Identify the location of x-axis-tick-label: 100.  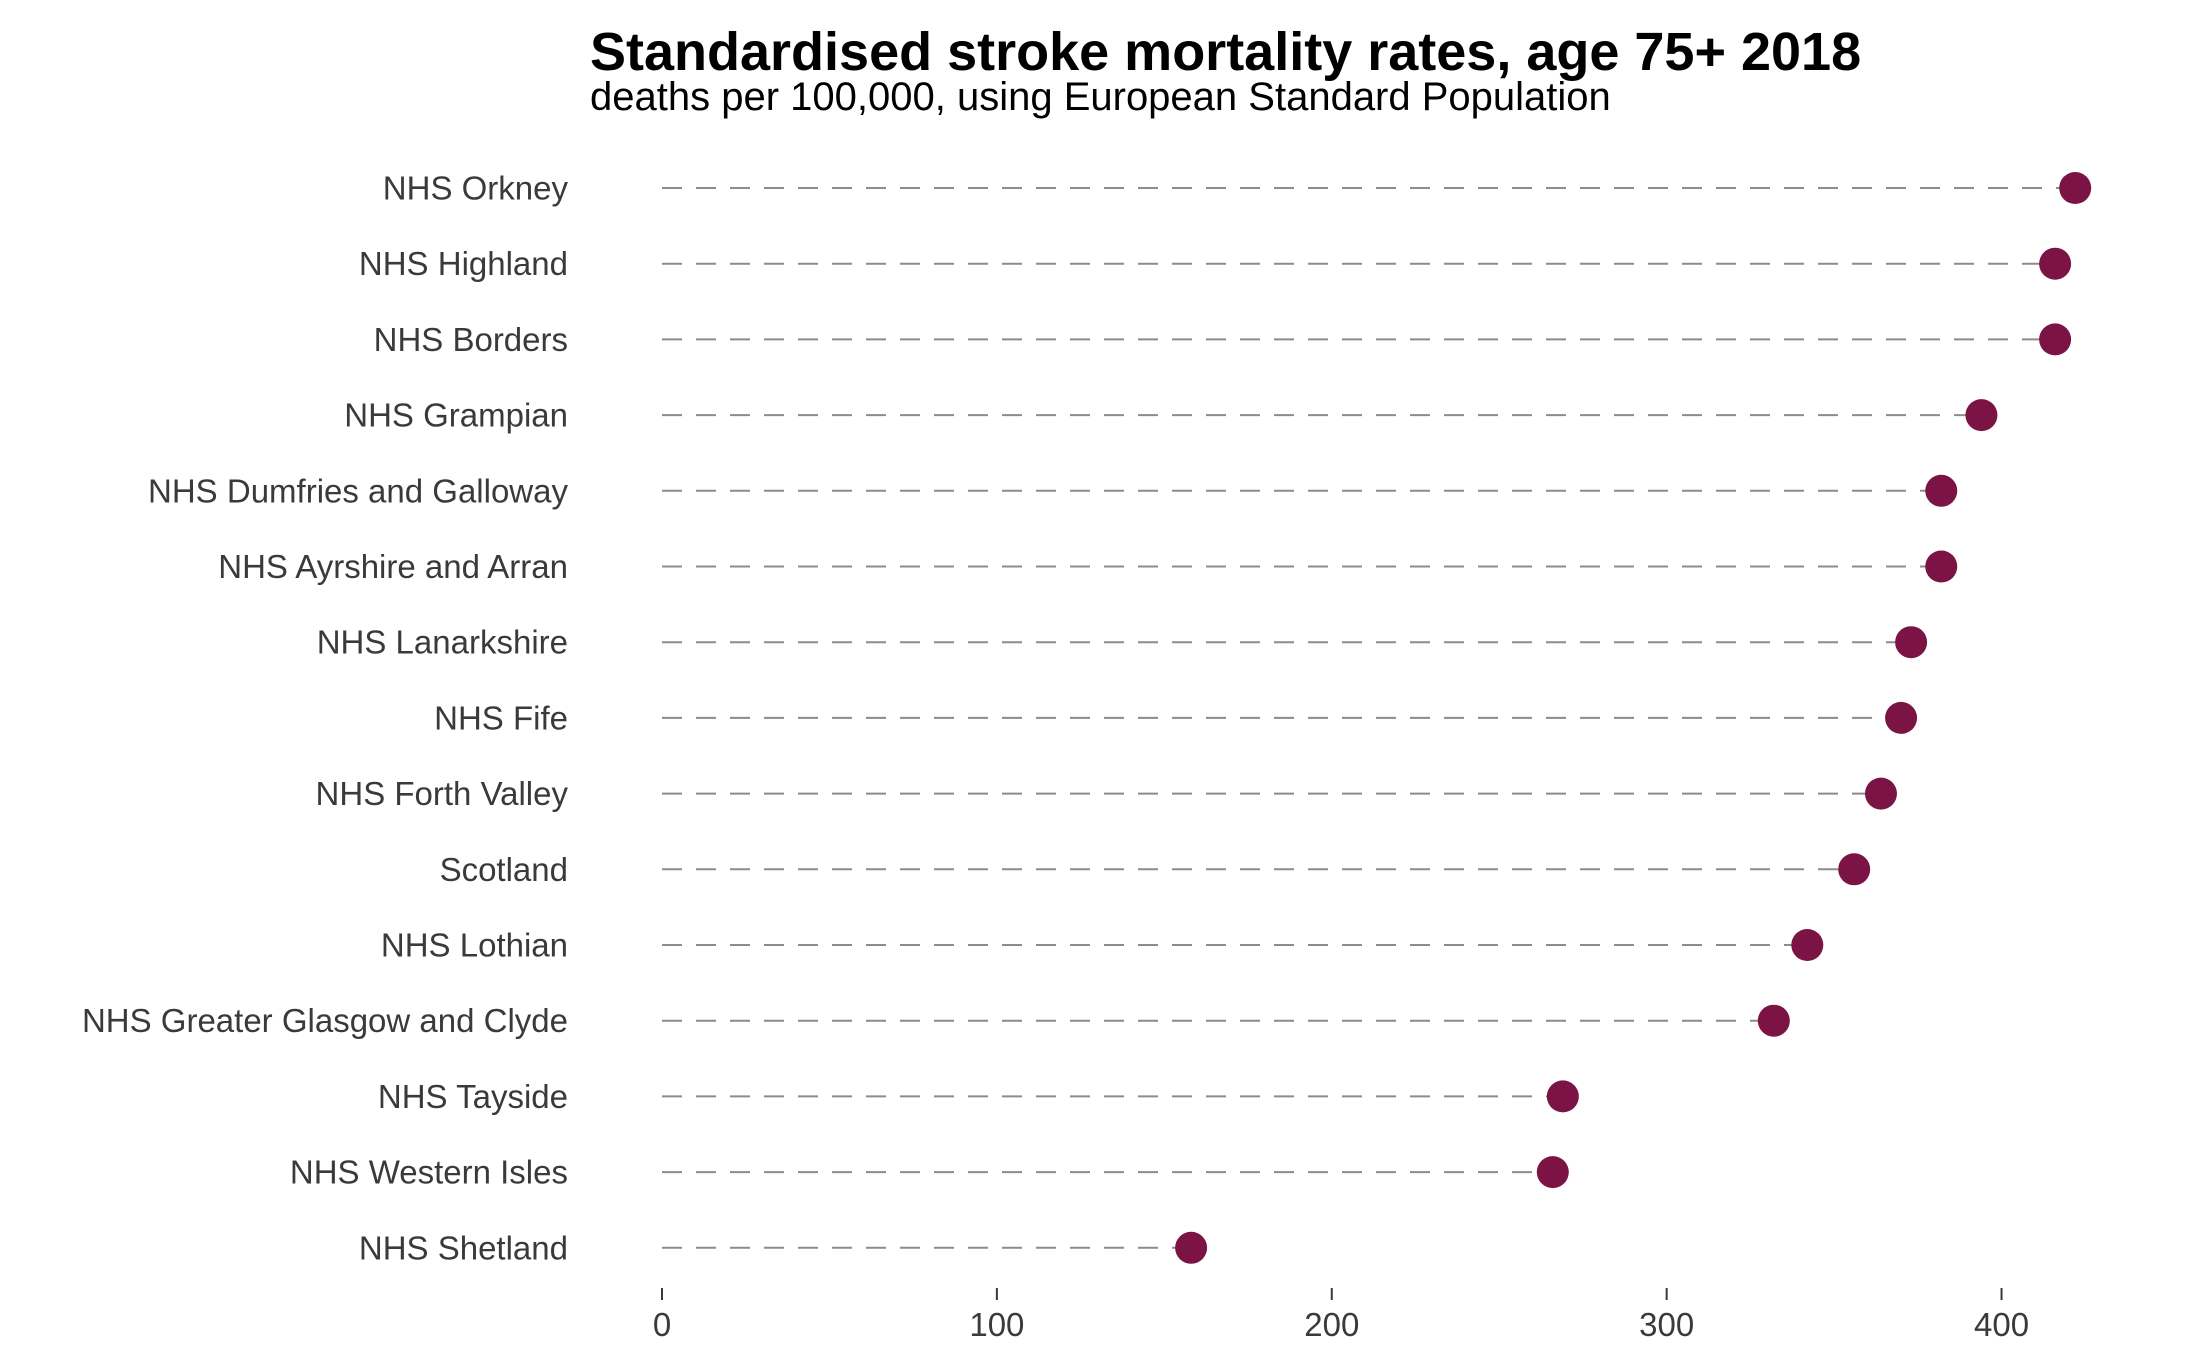
(996, 1324).